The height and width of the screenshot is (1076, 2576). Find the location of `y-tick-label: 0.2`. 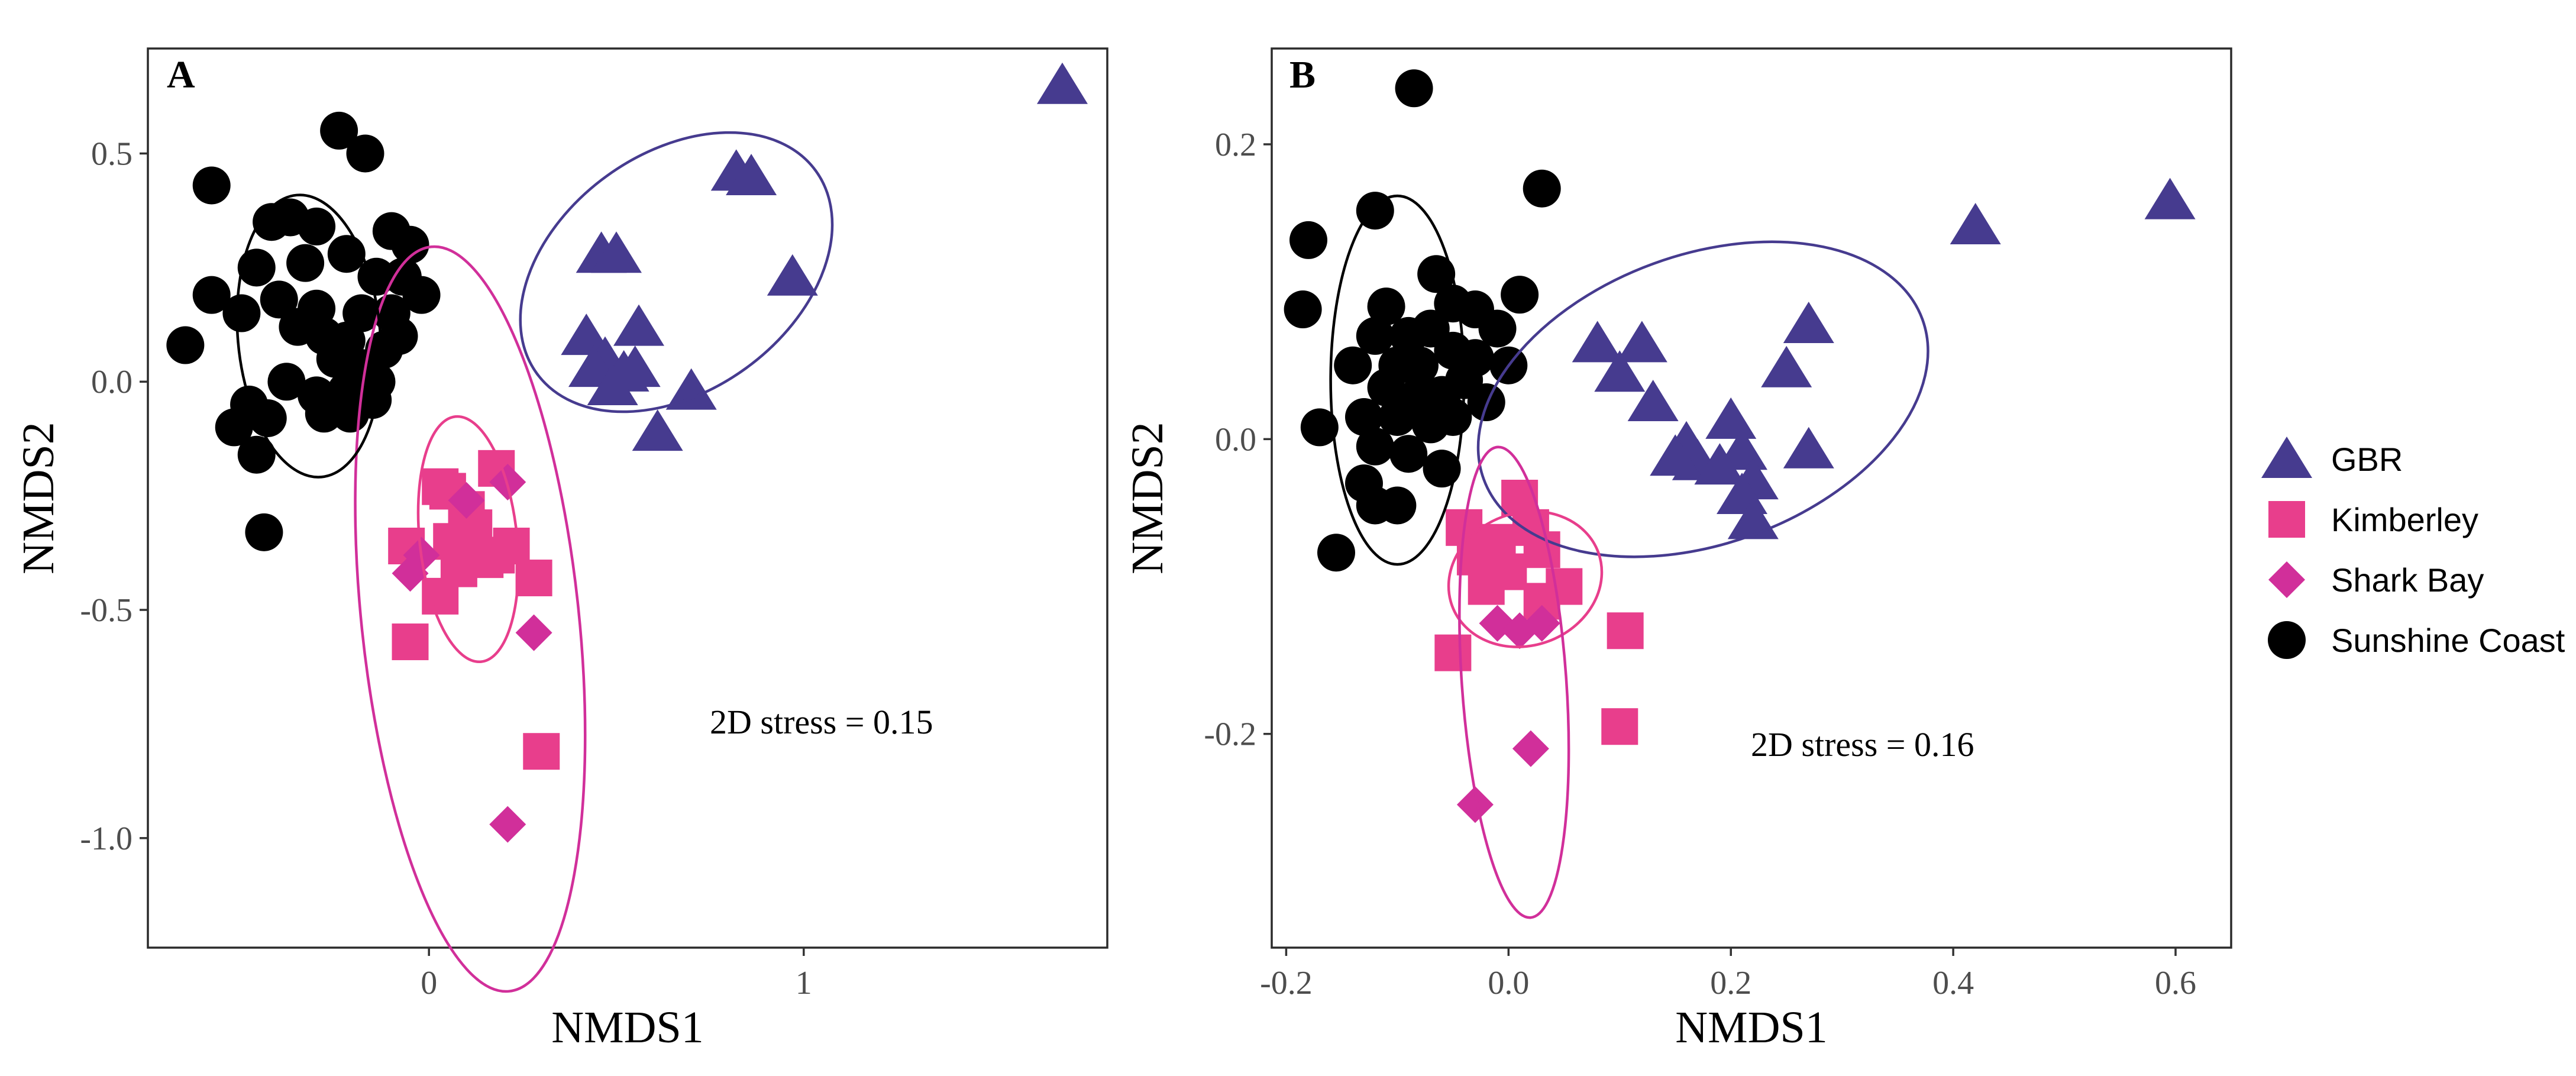

y-tick-label: 0.2 is located at coordinates (1235, 145).